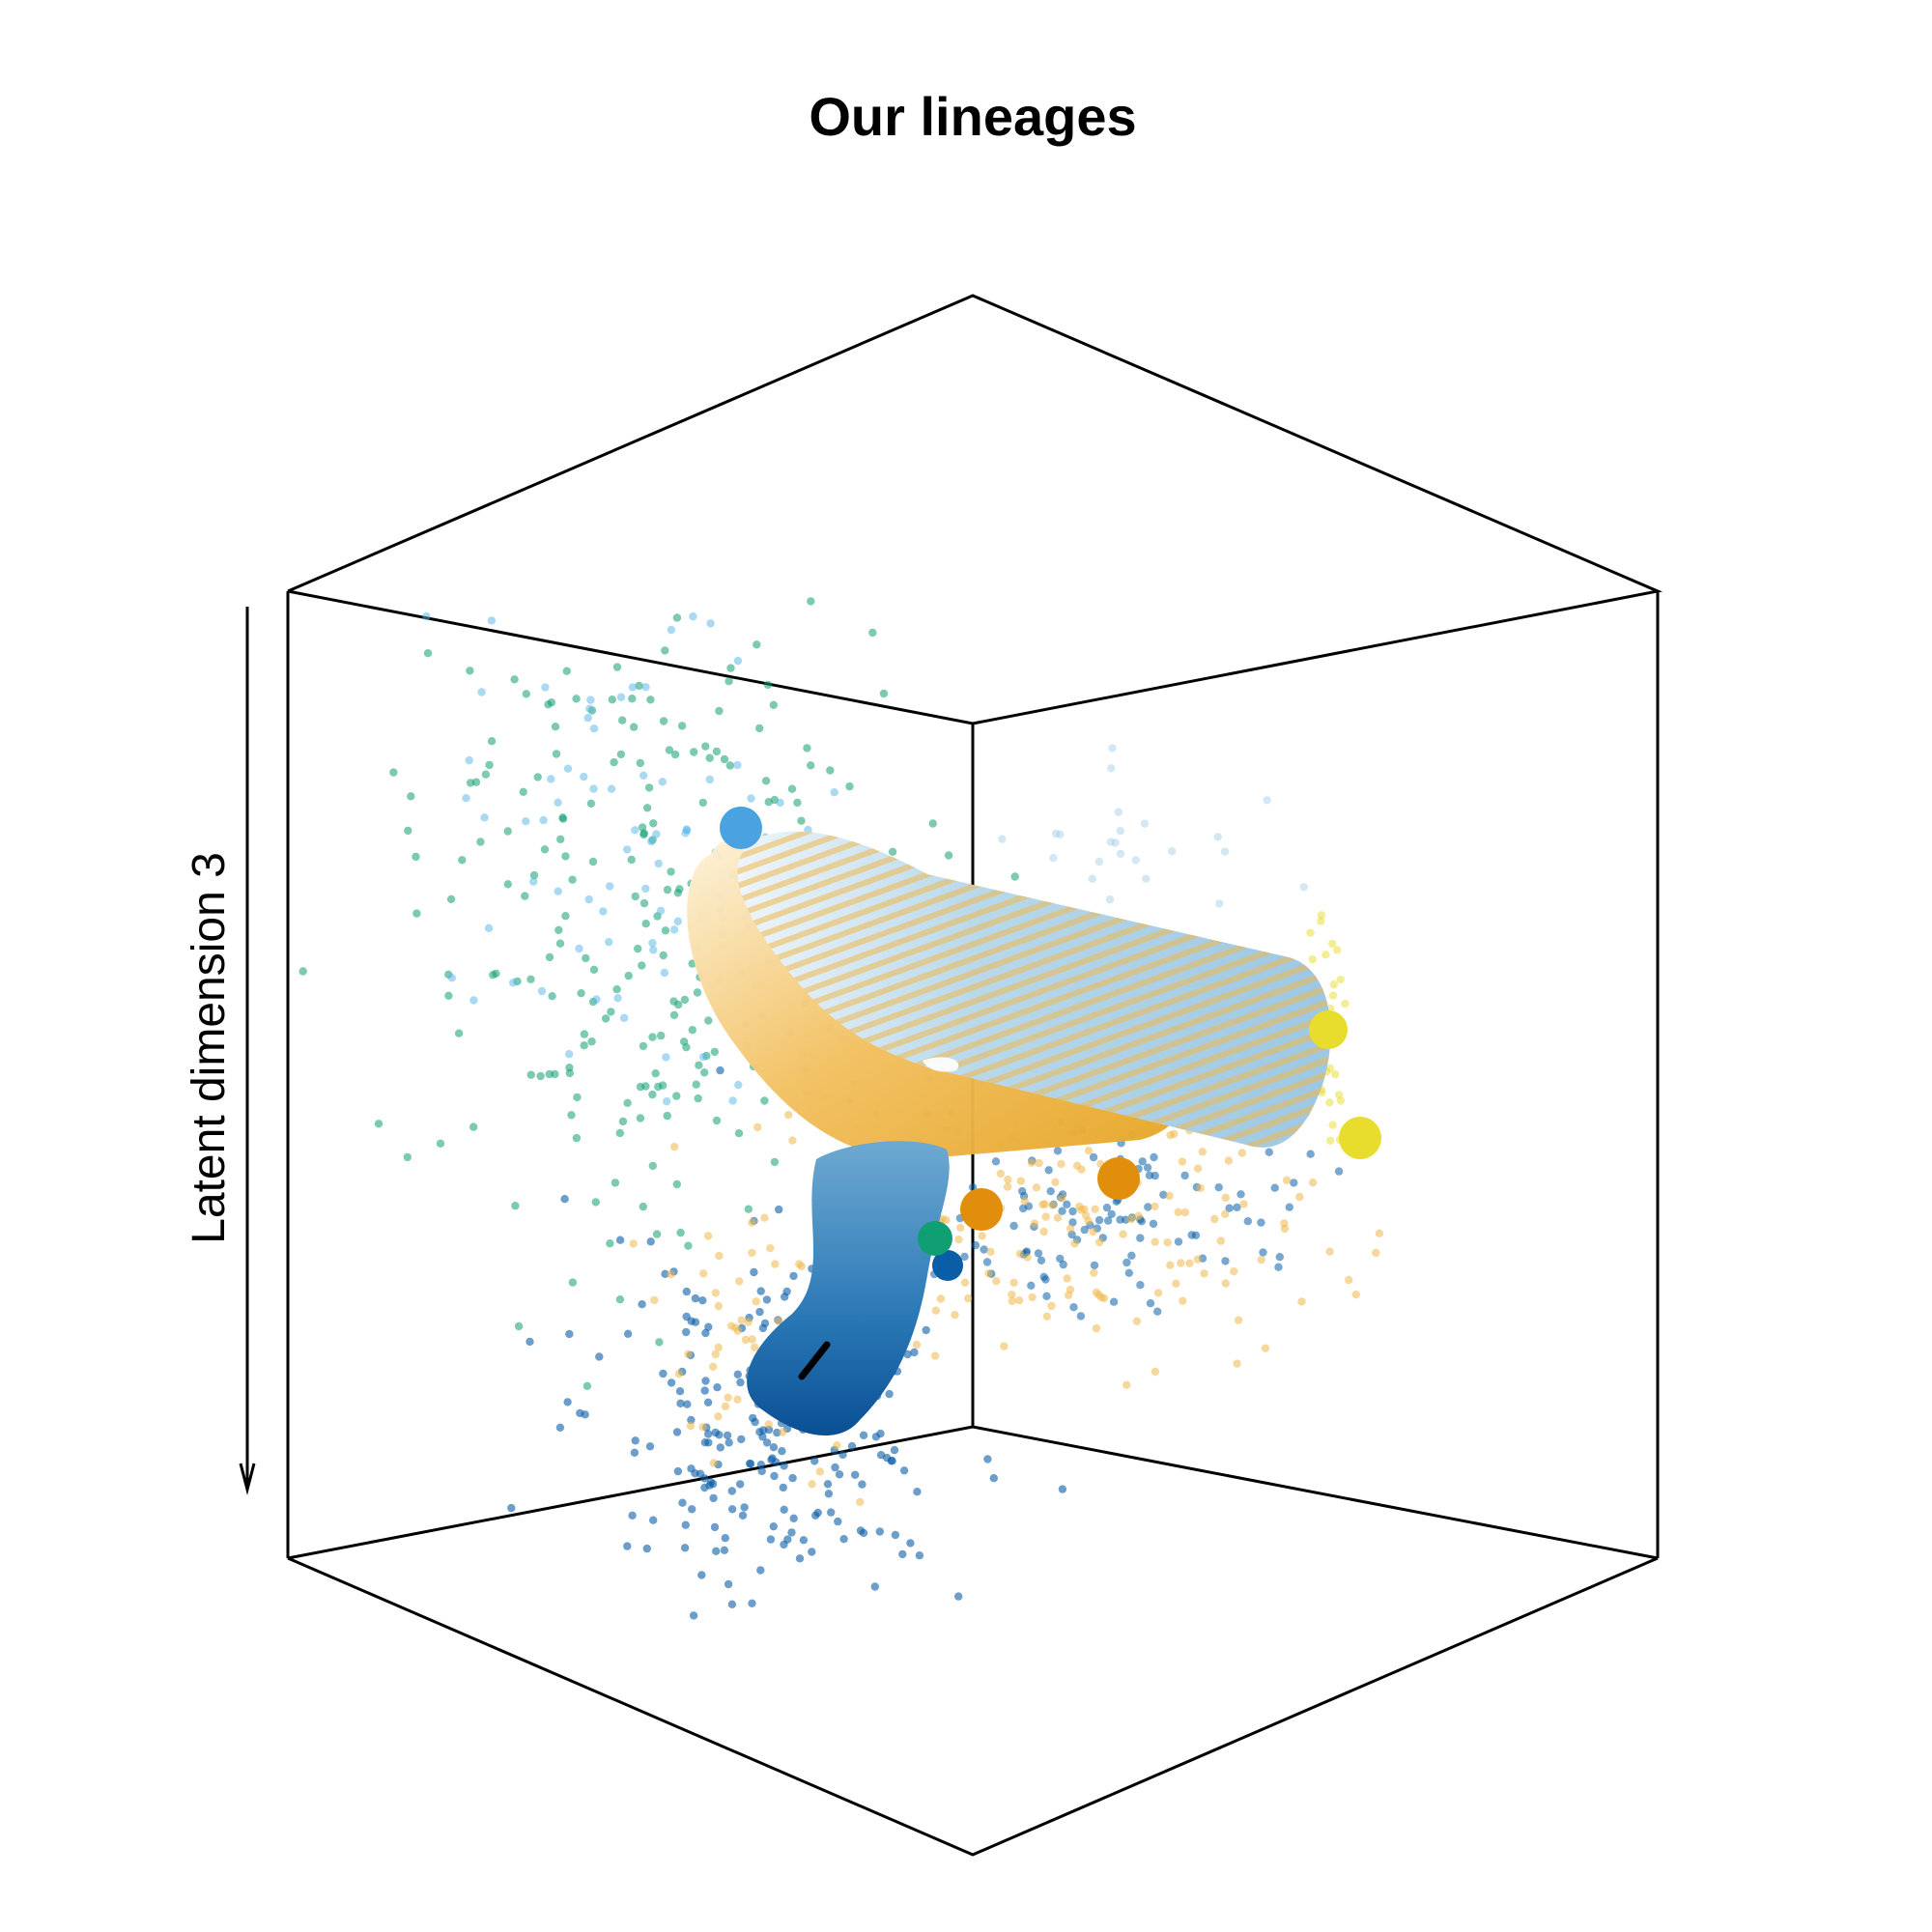  What do you see at coordinates (935, 1238) in the screenshot?
I see `endpoint-green` at bounding box center [935, 1238].